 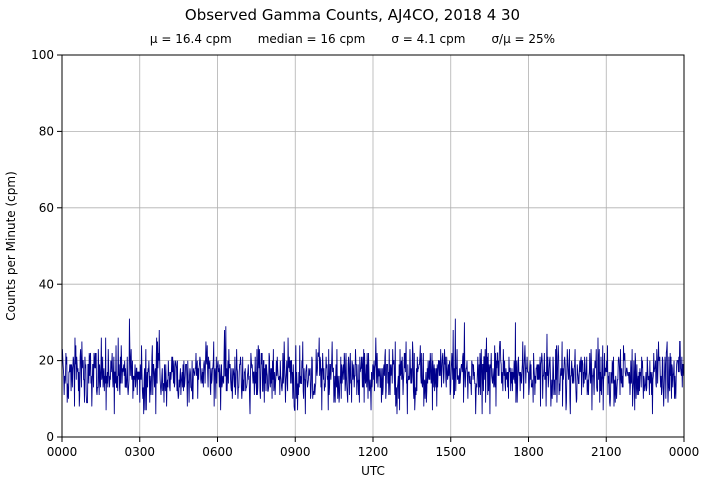 I want to click on x-tick-label: 1200, so click(x=373, y=452).